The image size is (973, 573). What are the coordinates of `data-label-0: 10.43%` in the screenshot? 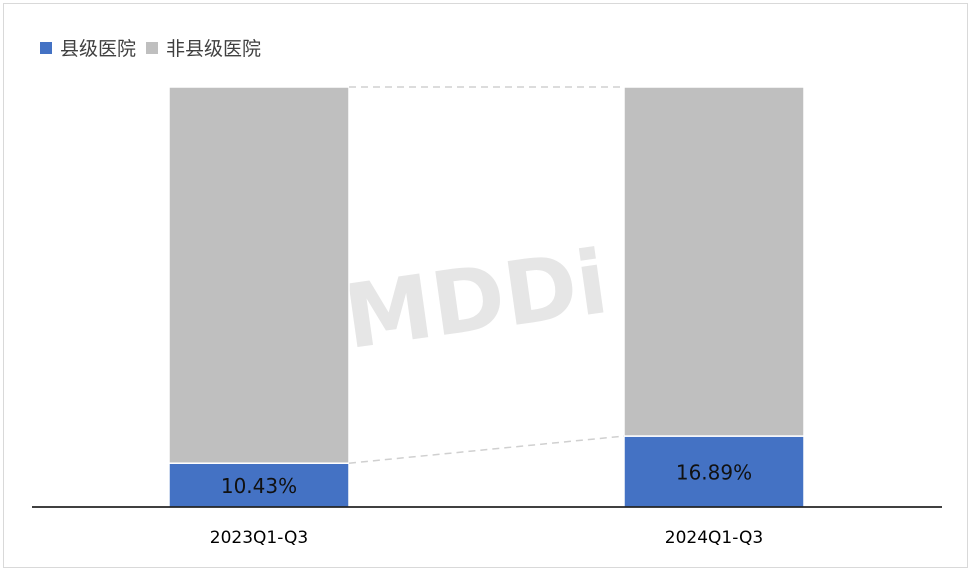 It's located at (259, 486).